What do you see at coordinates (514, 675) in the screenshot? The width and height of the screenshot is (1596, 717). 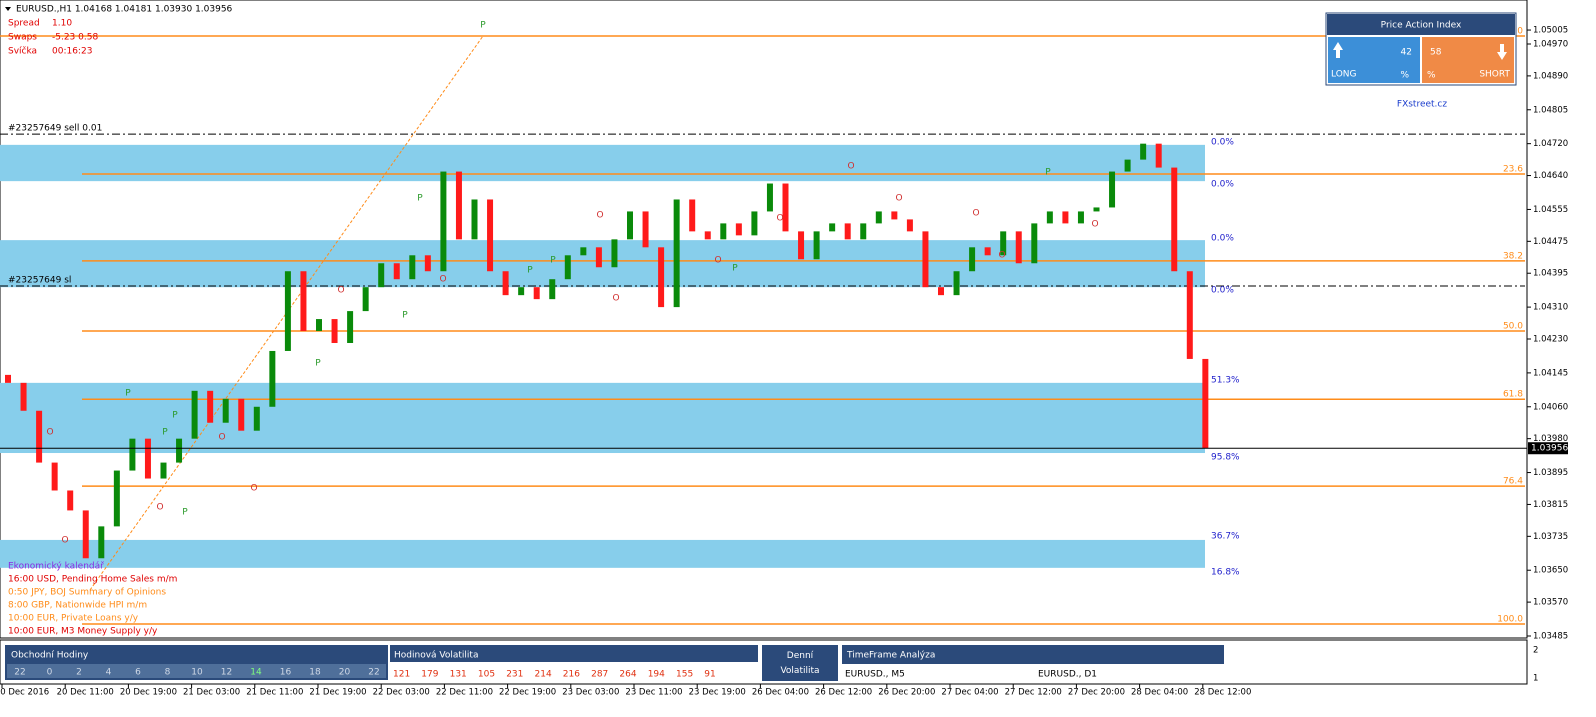 I see `vol-value: 231` at bounding box center [514, 675].